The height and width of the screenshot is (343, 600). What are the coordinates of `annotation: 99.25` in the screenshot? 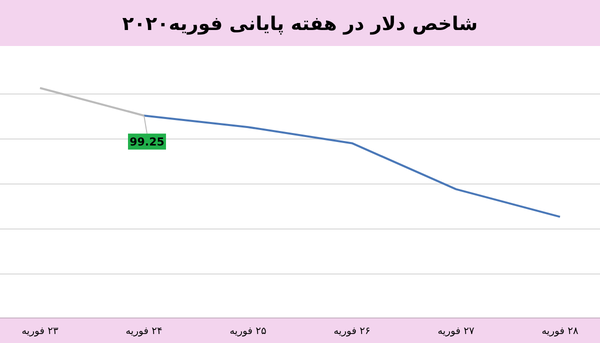 It's located at (147, 142).